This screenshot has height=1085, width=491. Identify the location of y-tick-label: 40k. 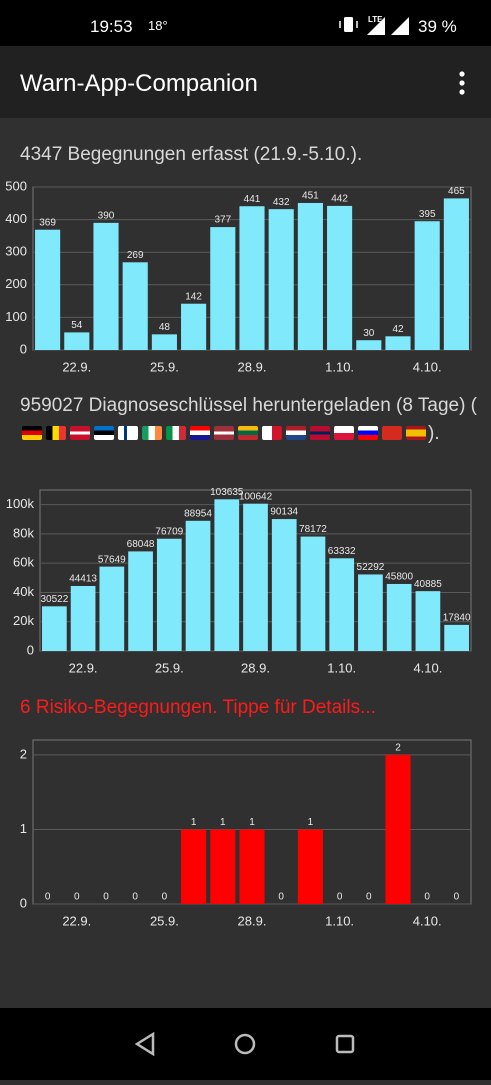
(23, 591).